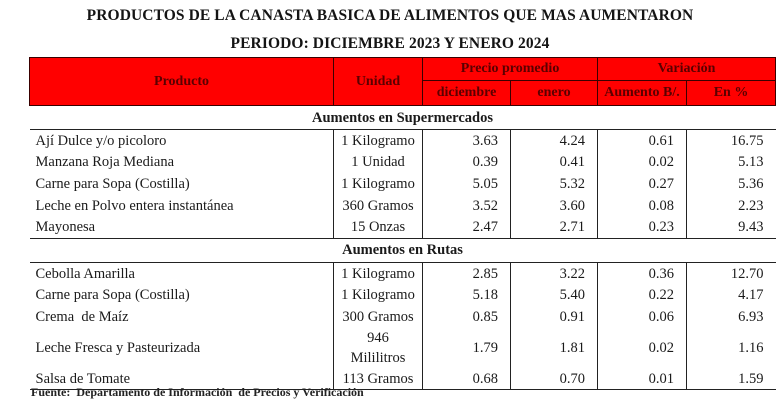 This screenshot has height=400, width=780. What do you see at coordinates (642, 205) in the screenshot?
I see `cell-aumento: 0.08` at bounding box center [642, 205].